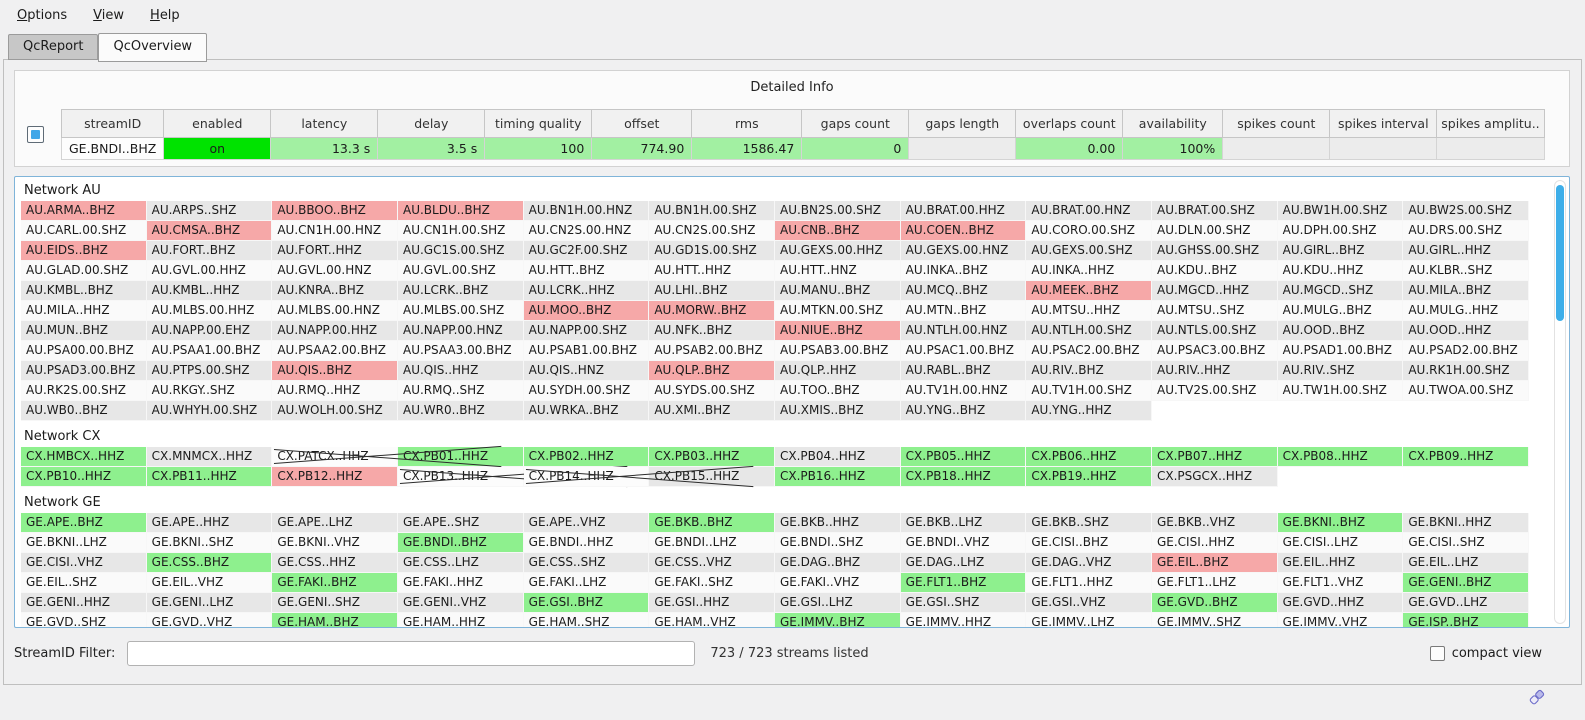 The height and width of the screenshot is (720, 1585). What do you see at coordinates (460, 391) in the screenshot?
I see `stream-cell: AU.RMQ..SHZ` at bounding box center [460, 391].